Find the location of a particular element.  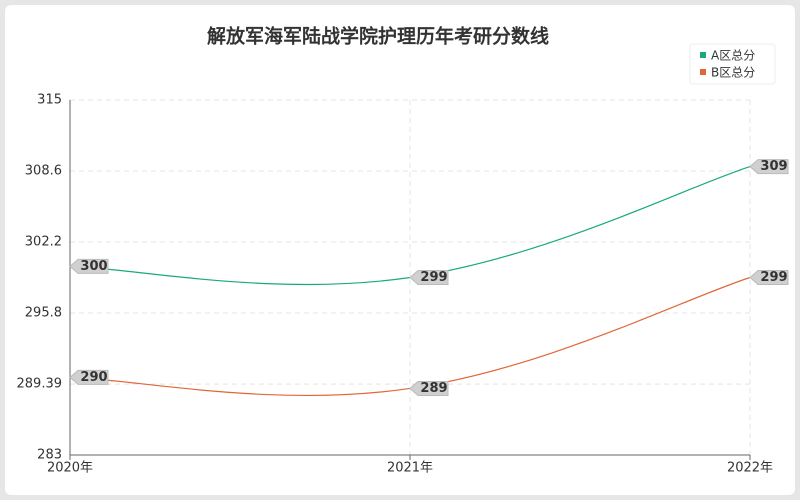

x-tick-label: 2020年 is located at coordinates (70, 468).